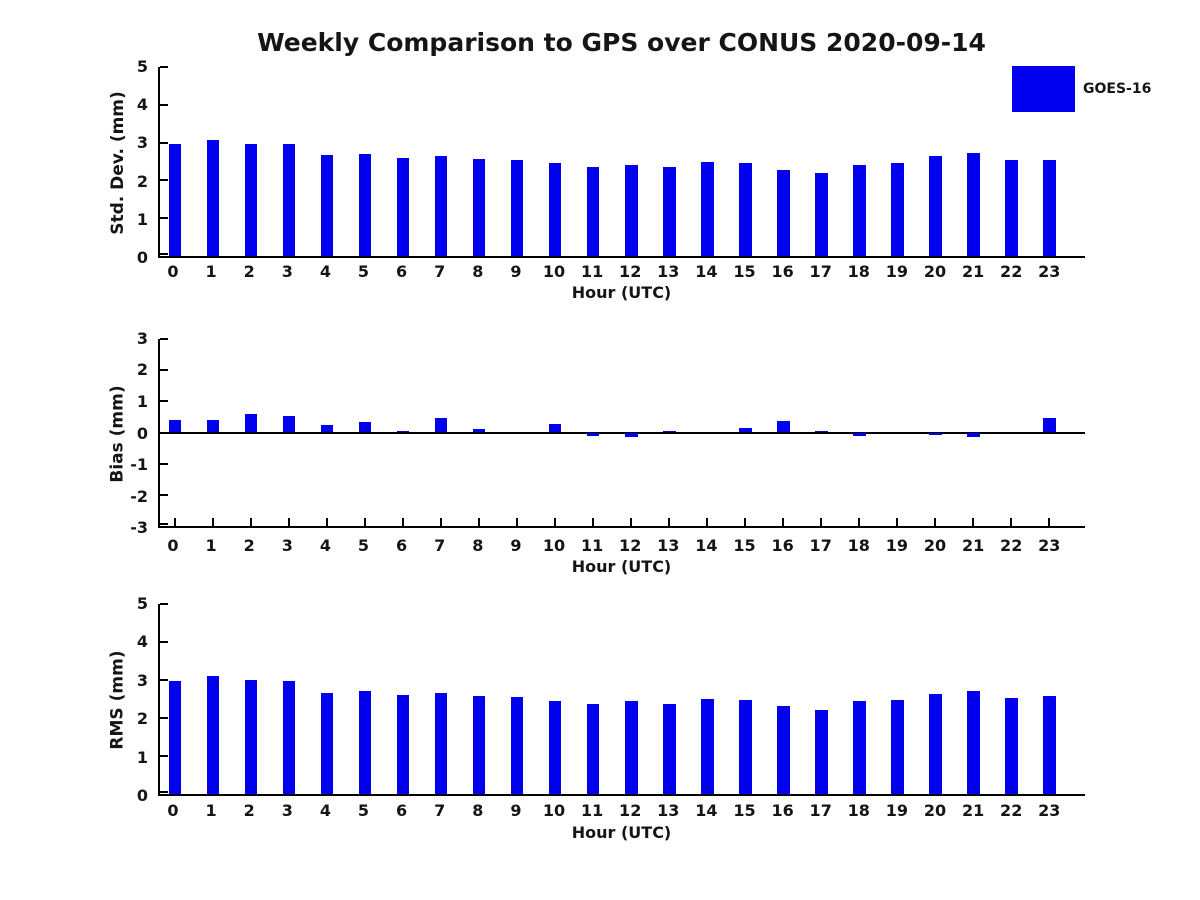  Describe the element at coordinates (935, 271) in the screenshot. I see `x-tick-label: 20` at that location.